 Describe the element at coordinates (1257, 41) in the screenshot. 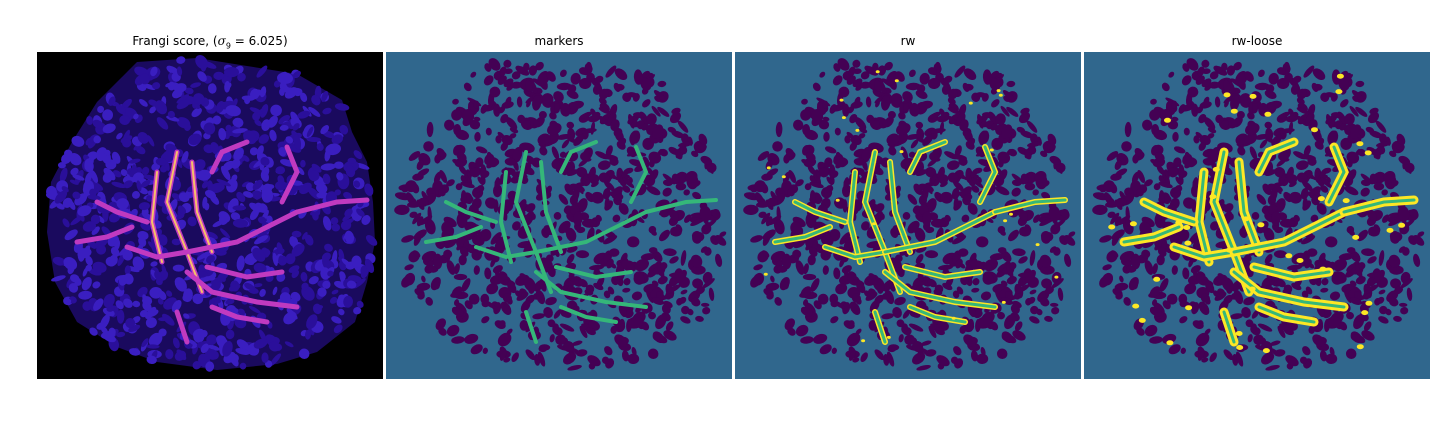

I see `rw-loose-panel-title: rw-loose` at that location.